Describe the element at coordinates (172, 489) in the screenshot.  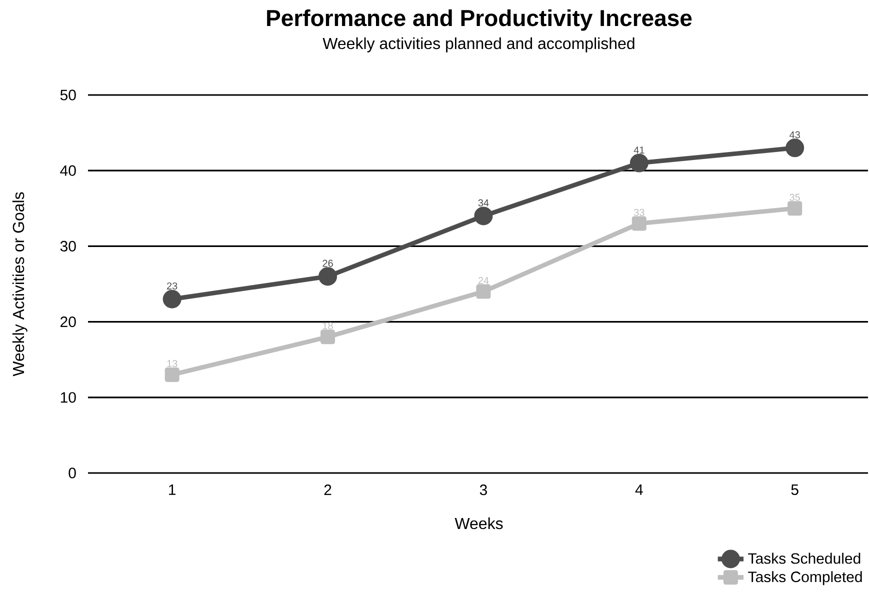
I see `x-tick-label: 1` at that location.